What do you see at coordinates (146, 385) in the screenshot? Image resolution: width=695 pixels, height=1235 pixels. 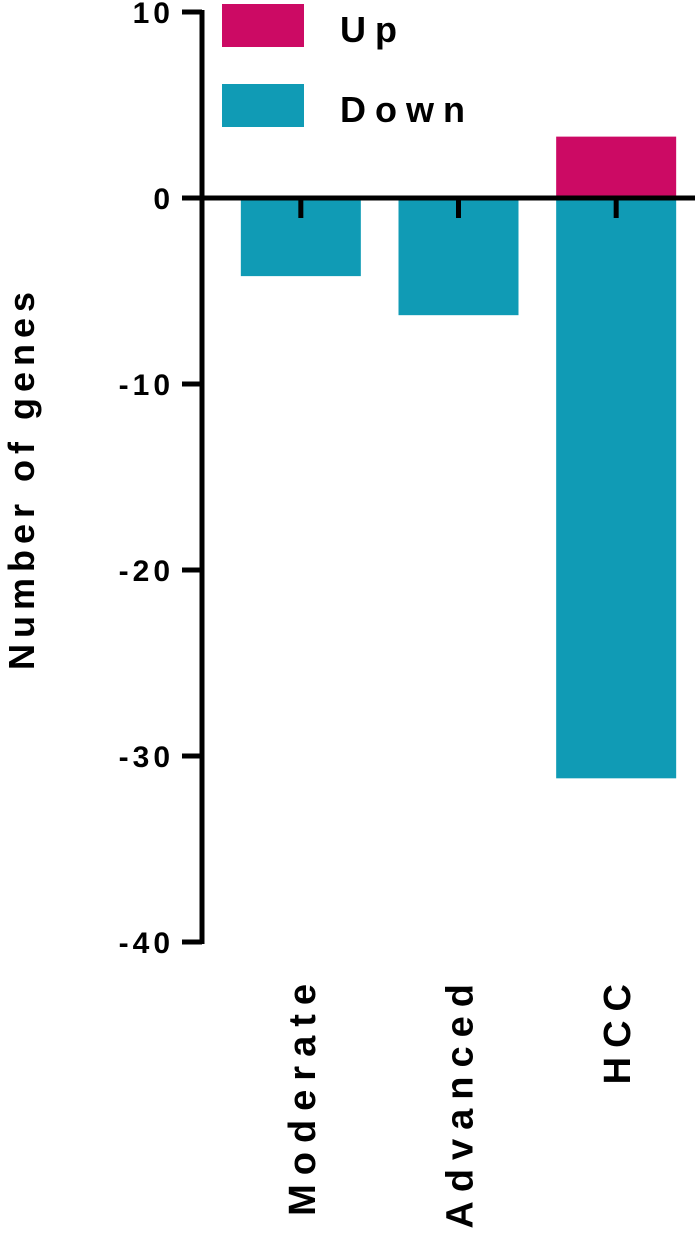 I see `y-tick-label: -10` at bounding box center [146, 385].